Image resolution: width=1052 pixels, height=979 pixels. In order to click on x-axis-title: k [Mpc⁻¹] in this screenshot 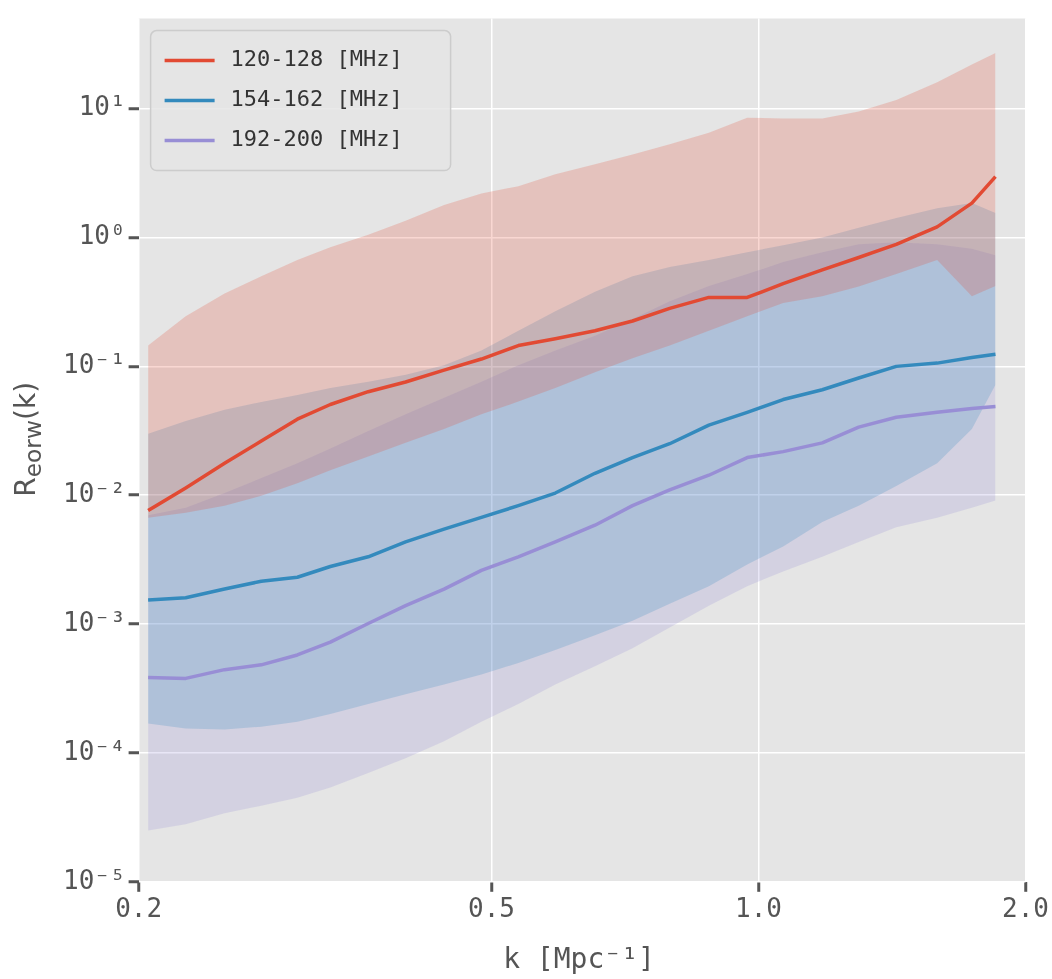, I will do `click(579, 958)`.